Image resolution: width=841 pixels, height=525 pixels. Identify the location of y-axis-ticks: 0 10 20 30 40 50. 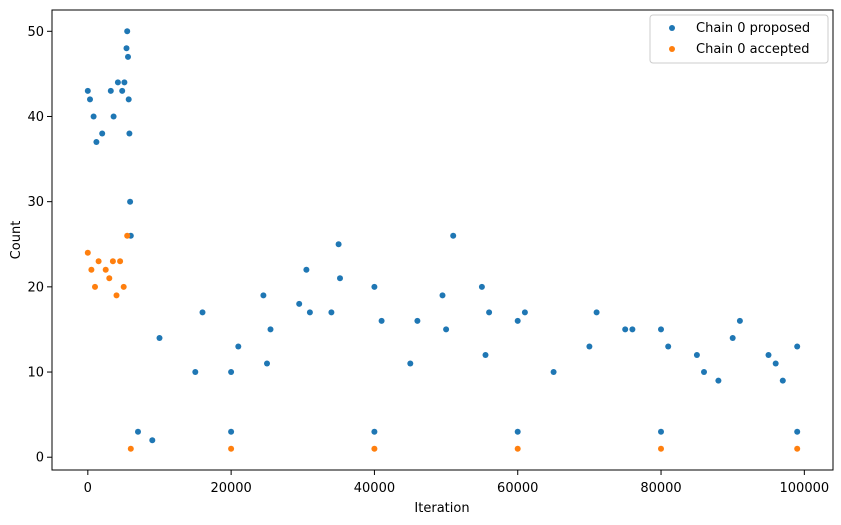
(39, 245).